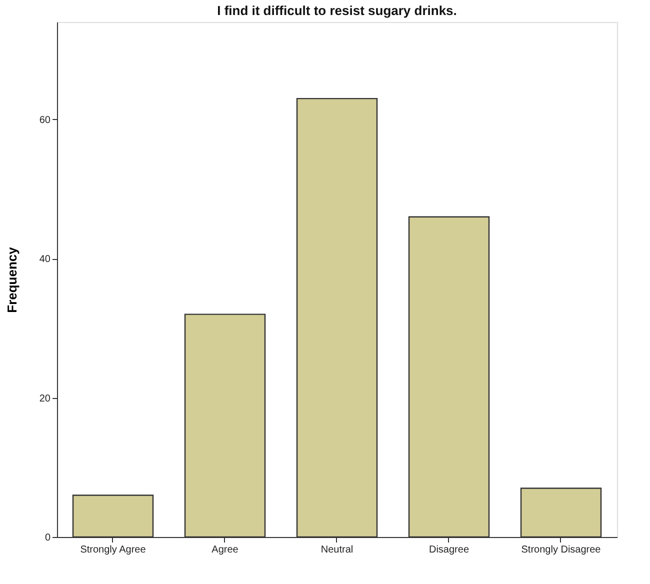 The image size is (650, 584). What do you see at coordinates (225, 550) in the screenshot?
I see `x-tick-label: Agree` at bounding box center [225, 550].